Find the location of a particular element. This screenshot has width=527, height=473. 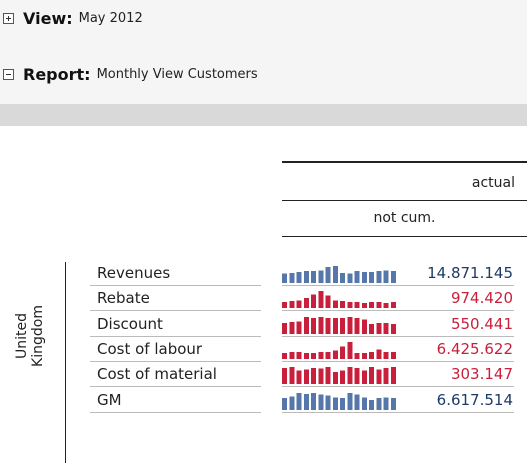

row-value: 6.425.622 is located at coordinates (474, 348).